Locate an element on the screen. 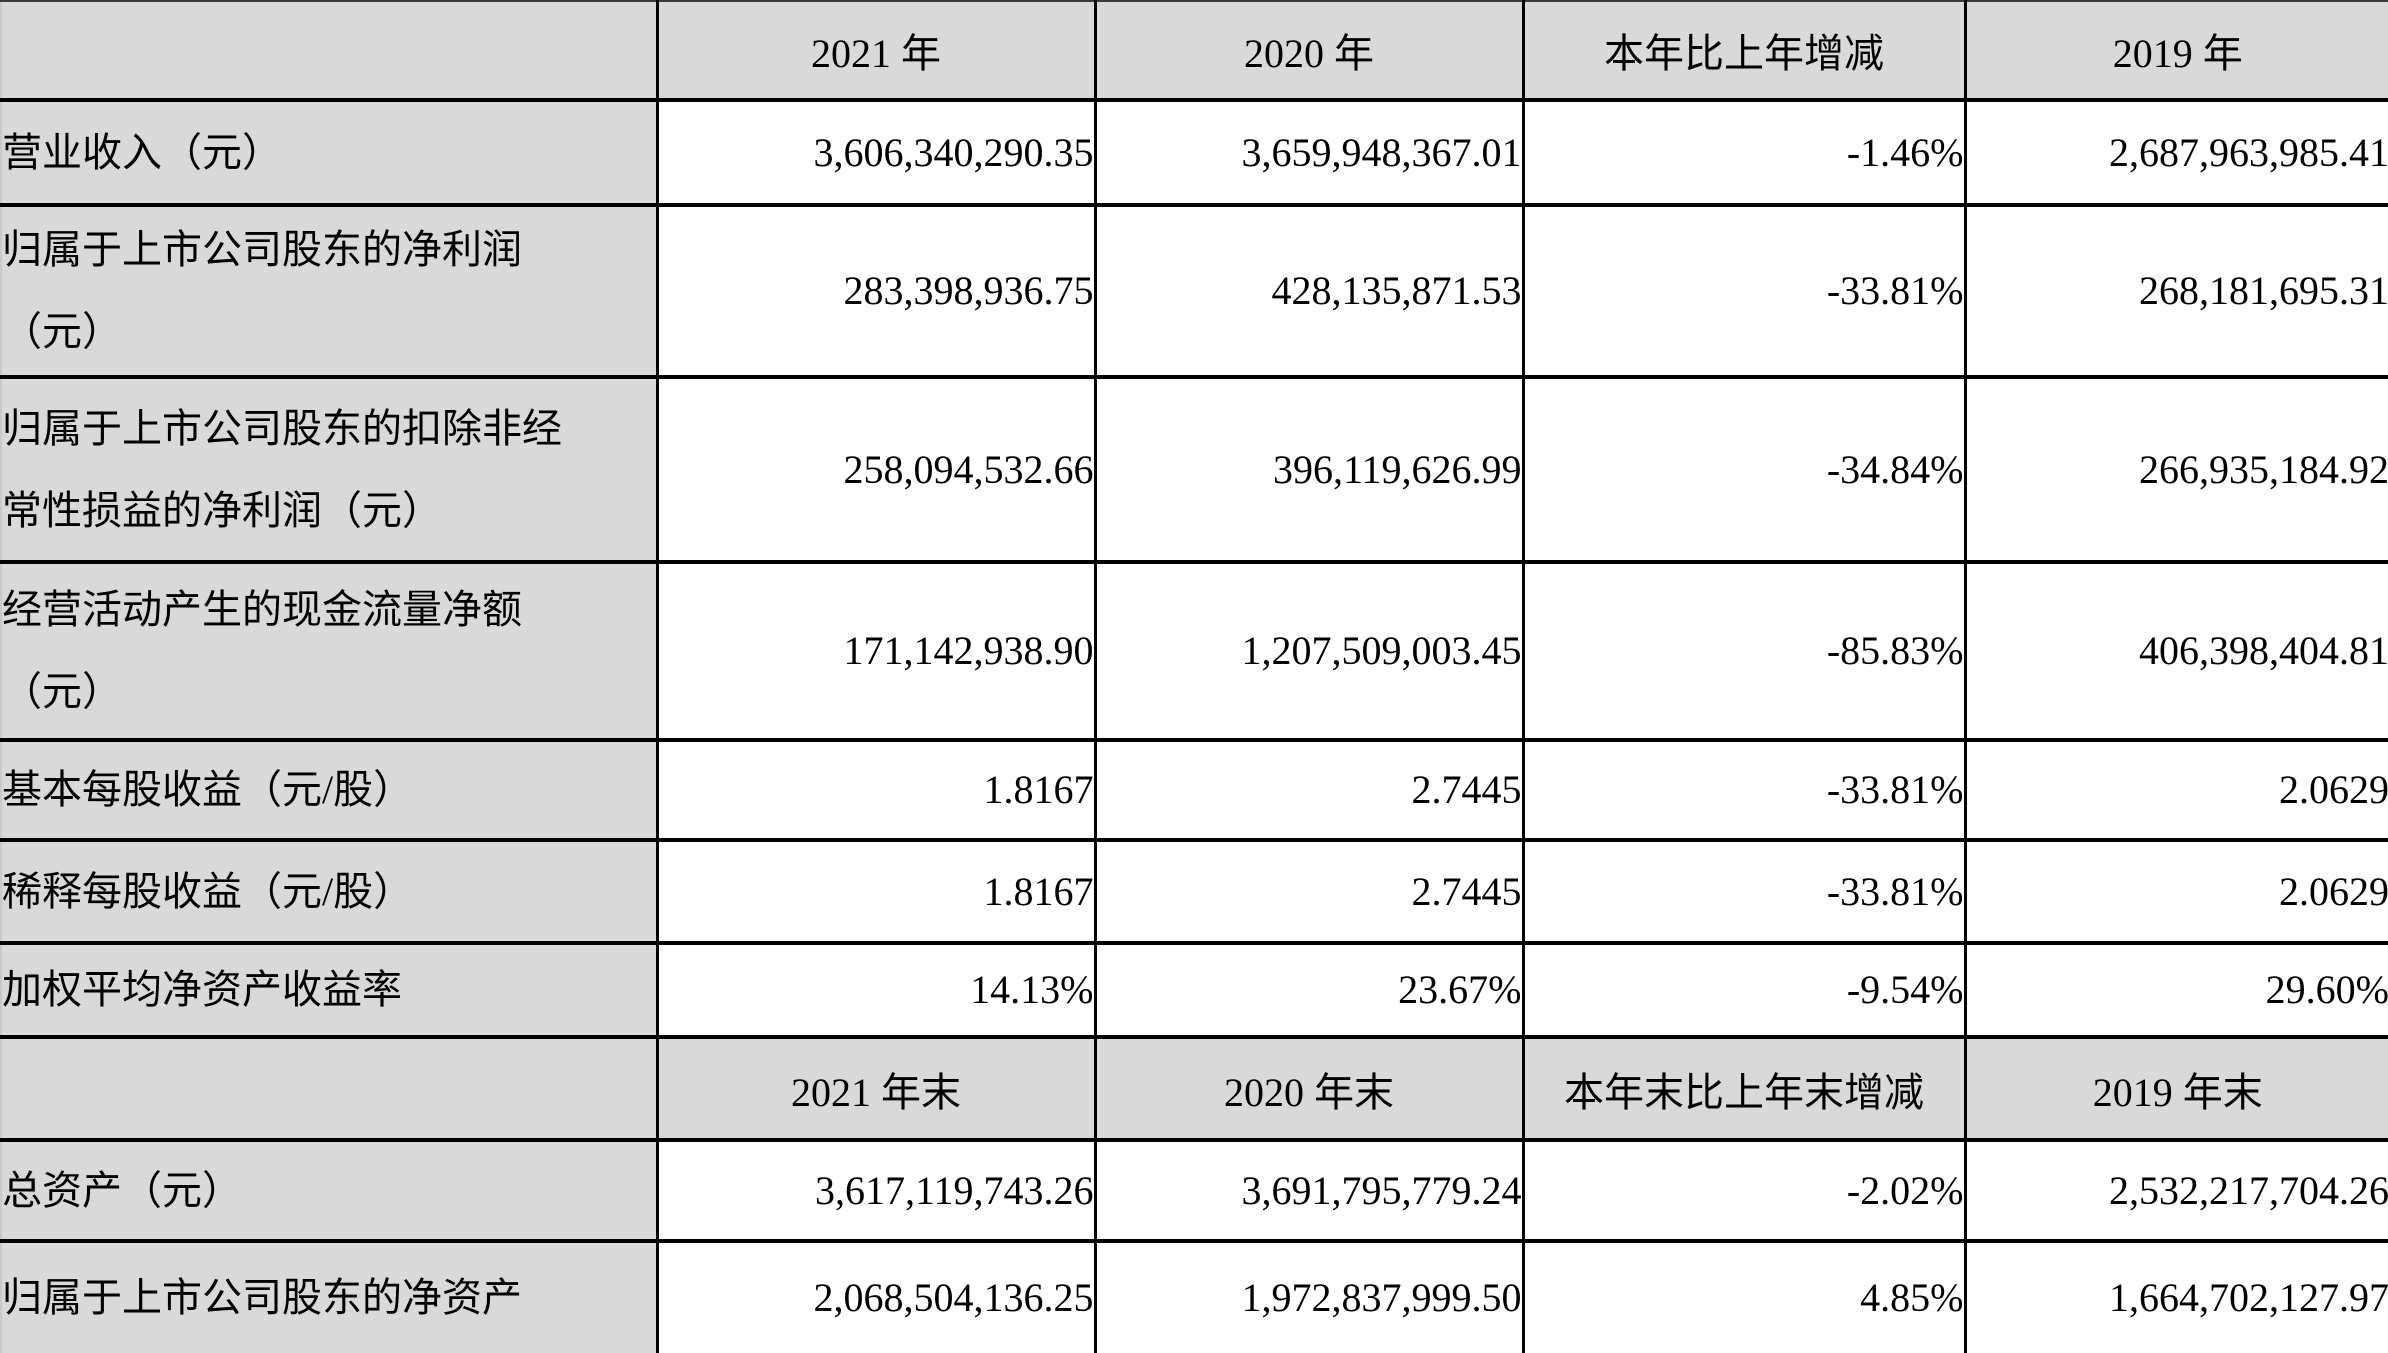  col-header-2019-end: 2019 年末 is located at coordinates (2175, 1087).